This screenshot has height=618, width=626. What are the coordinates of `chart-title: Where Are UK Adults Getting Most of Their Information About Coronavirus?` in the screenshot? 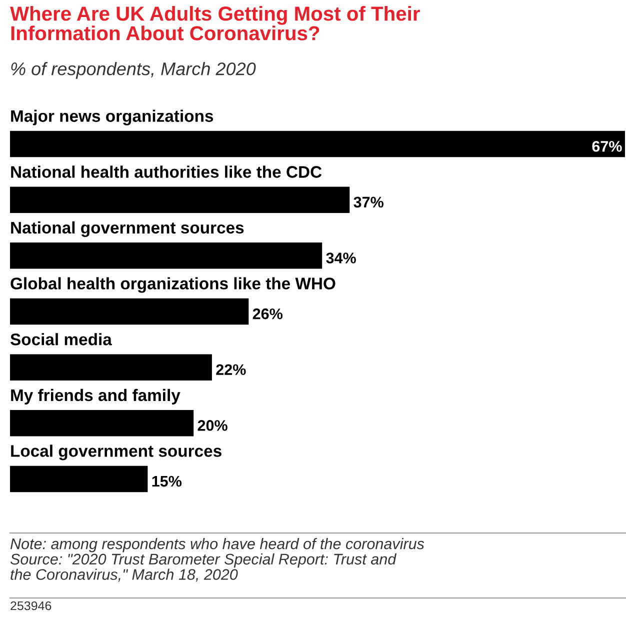 It's located at (215, 23).